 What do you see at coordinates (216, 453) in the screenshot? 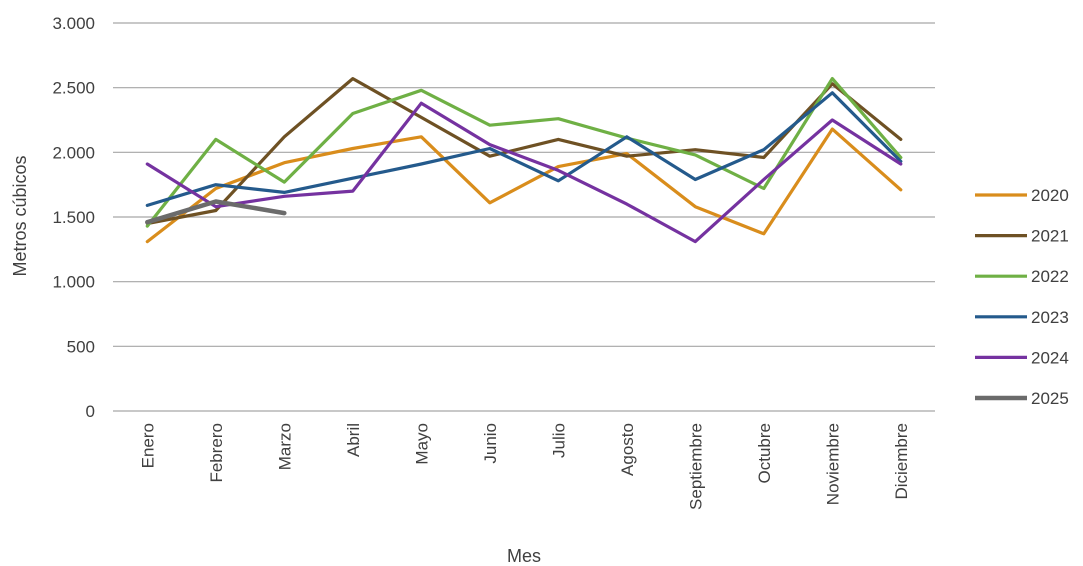
I see `x-tick-label: Febrero` at bounding box center [216, 453].